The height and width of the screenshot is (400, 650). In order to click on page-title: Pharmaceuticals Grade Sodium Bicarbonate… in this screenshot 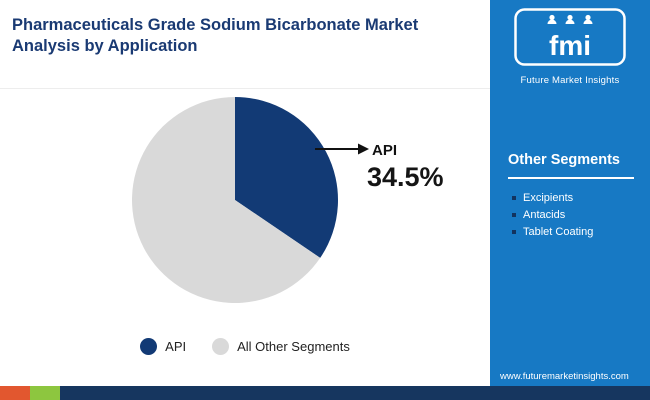, I will do `click(215, 36)`.